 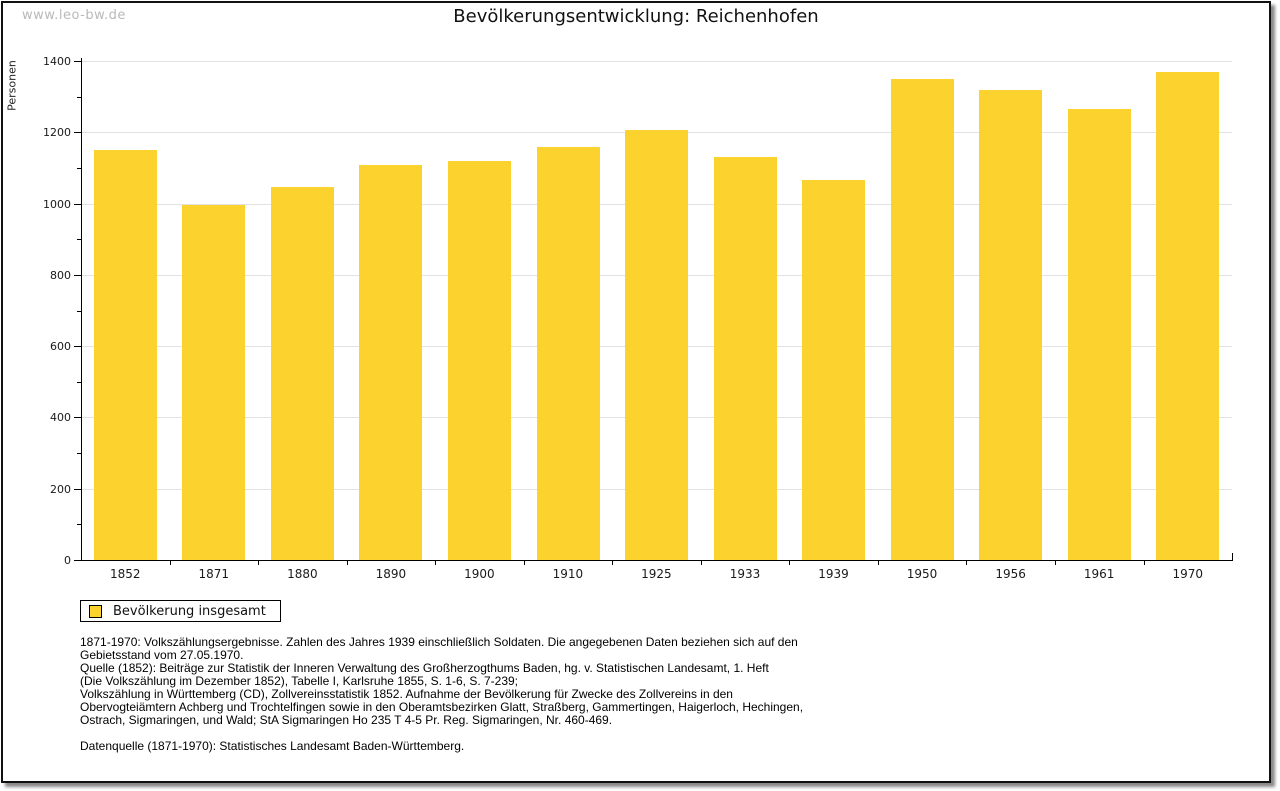 I want to click on x-axis-tick-label: 1871, so click(x=214, y=574).